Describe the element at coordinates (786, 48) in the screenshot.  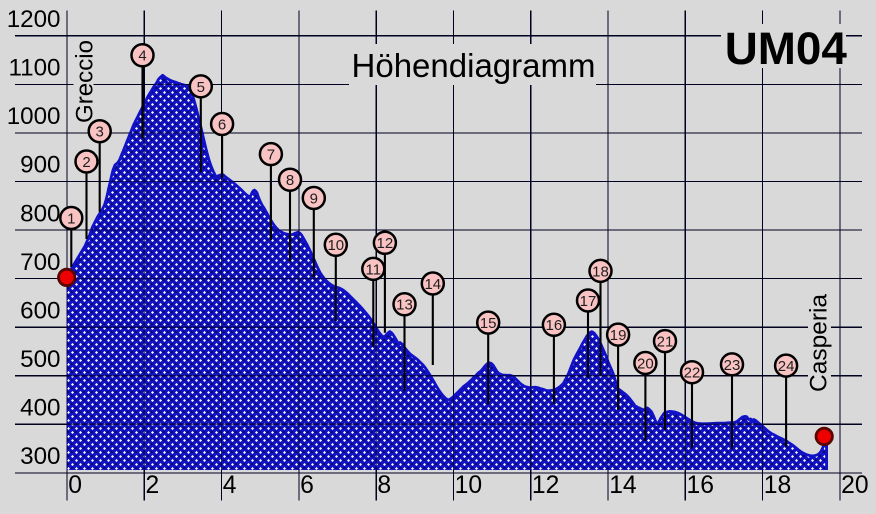
I see `svg-text: UM04` at that location.